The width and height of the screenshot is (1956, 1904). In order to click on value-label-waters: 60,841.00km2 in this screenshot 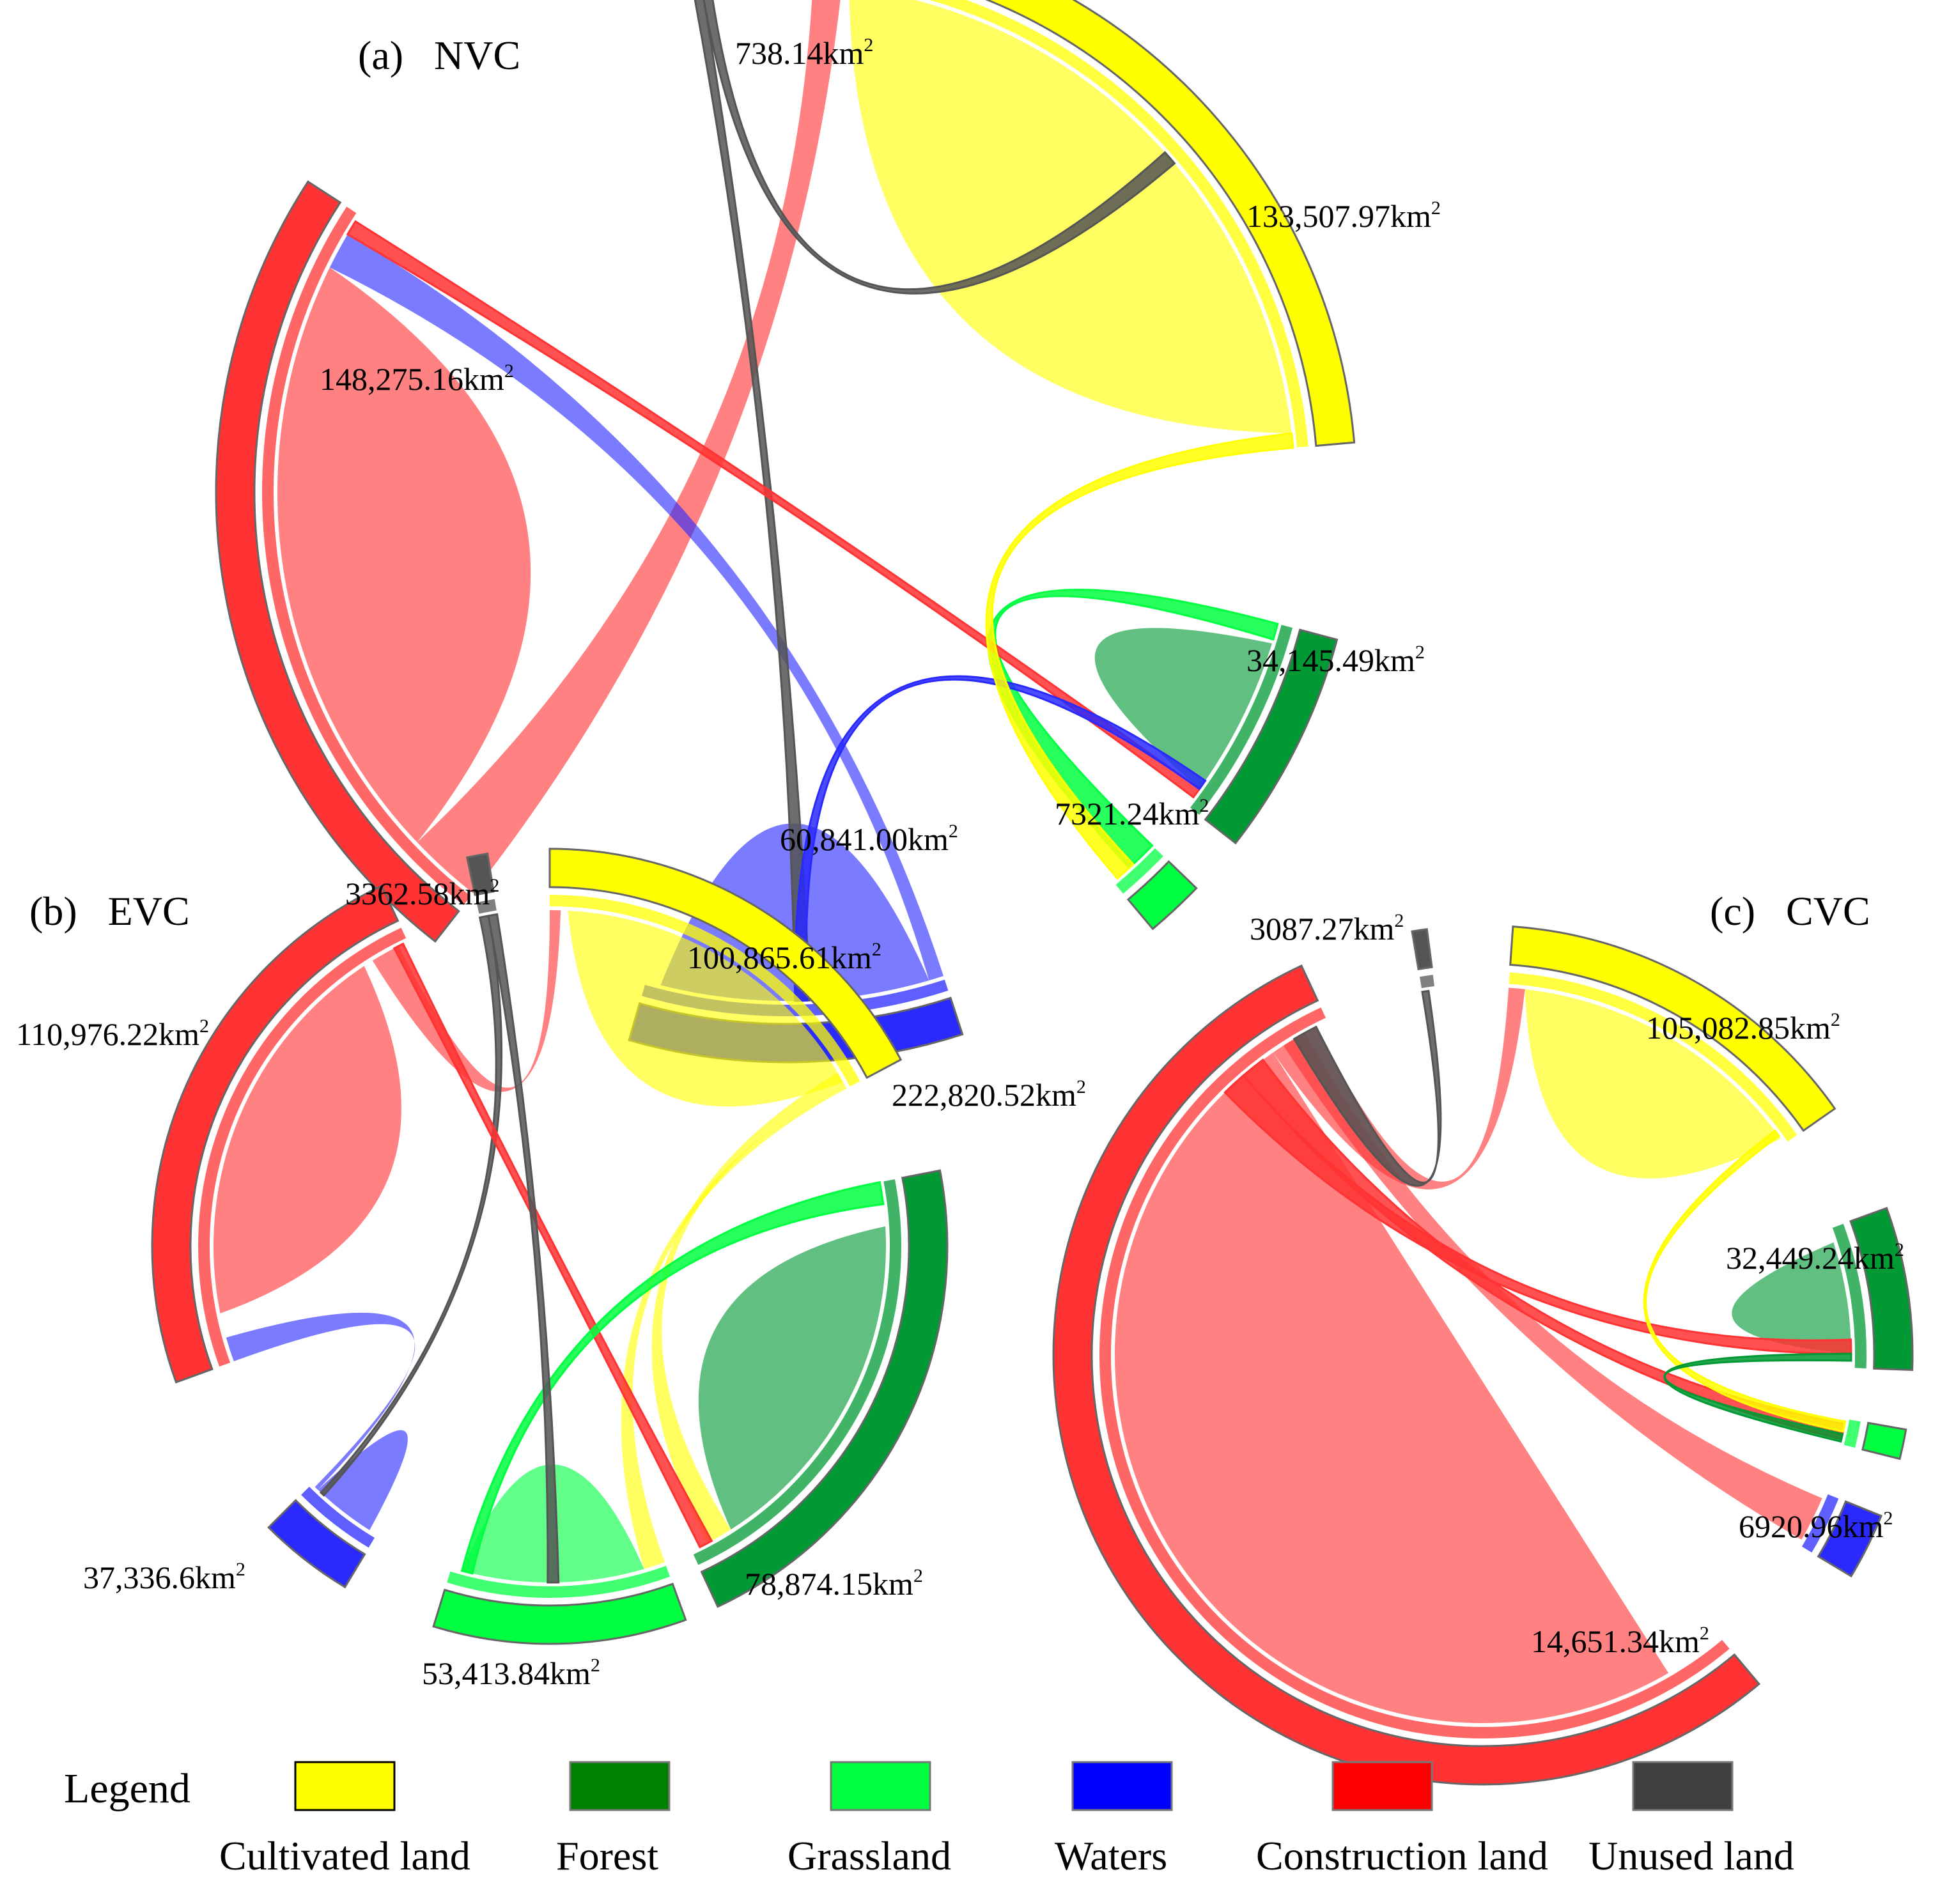, I will do `click(869, 839)`.